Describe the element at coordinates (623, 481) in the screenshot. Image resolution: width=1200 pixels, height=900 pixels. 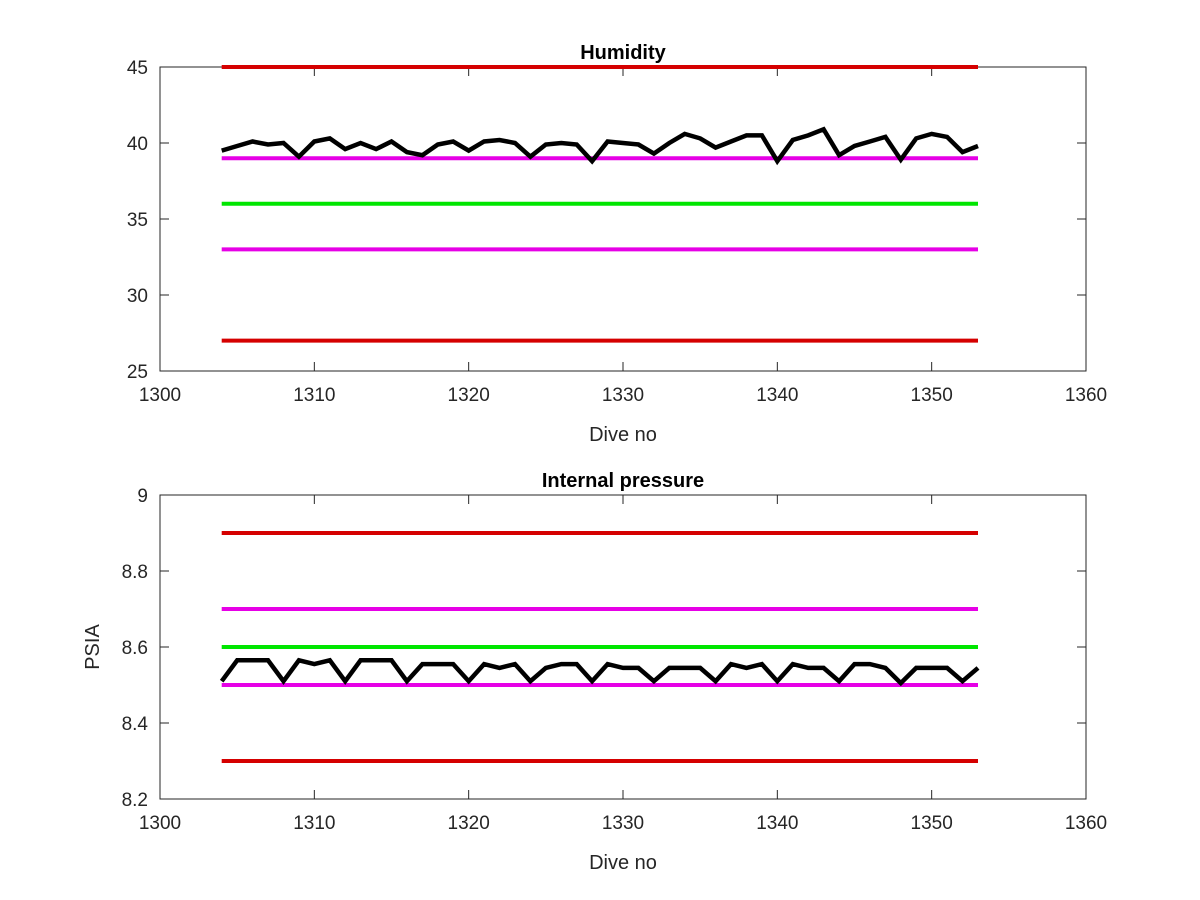
I see `chart-title: Internal pressure` at that location.